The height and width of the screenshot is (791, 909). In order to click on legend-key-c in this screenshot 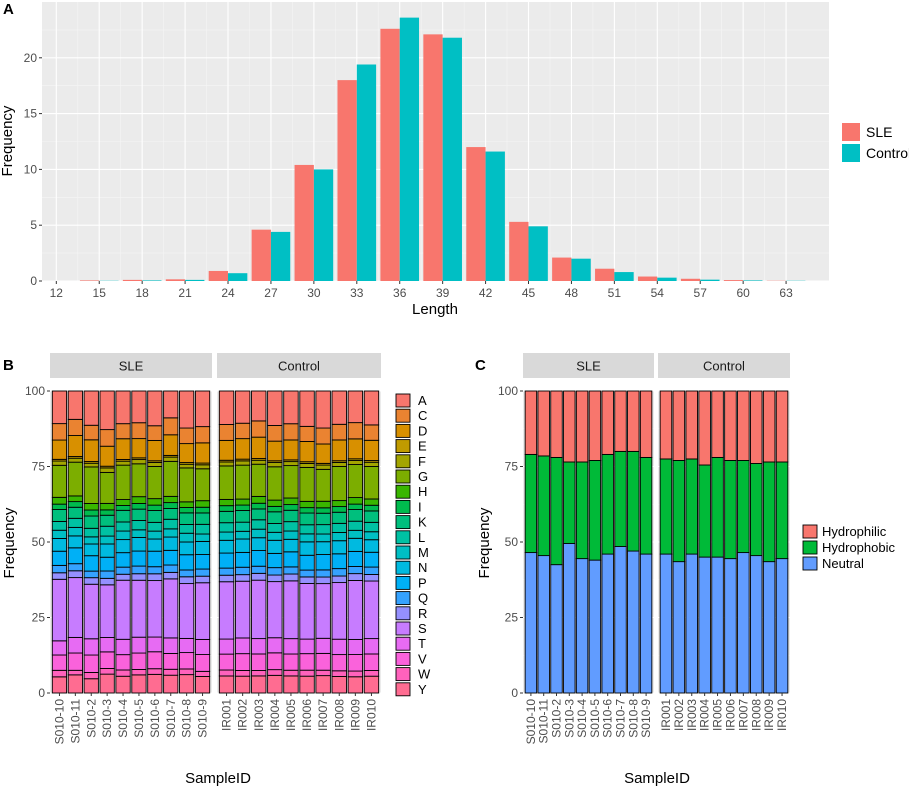, I will do `click(403, 415)`.